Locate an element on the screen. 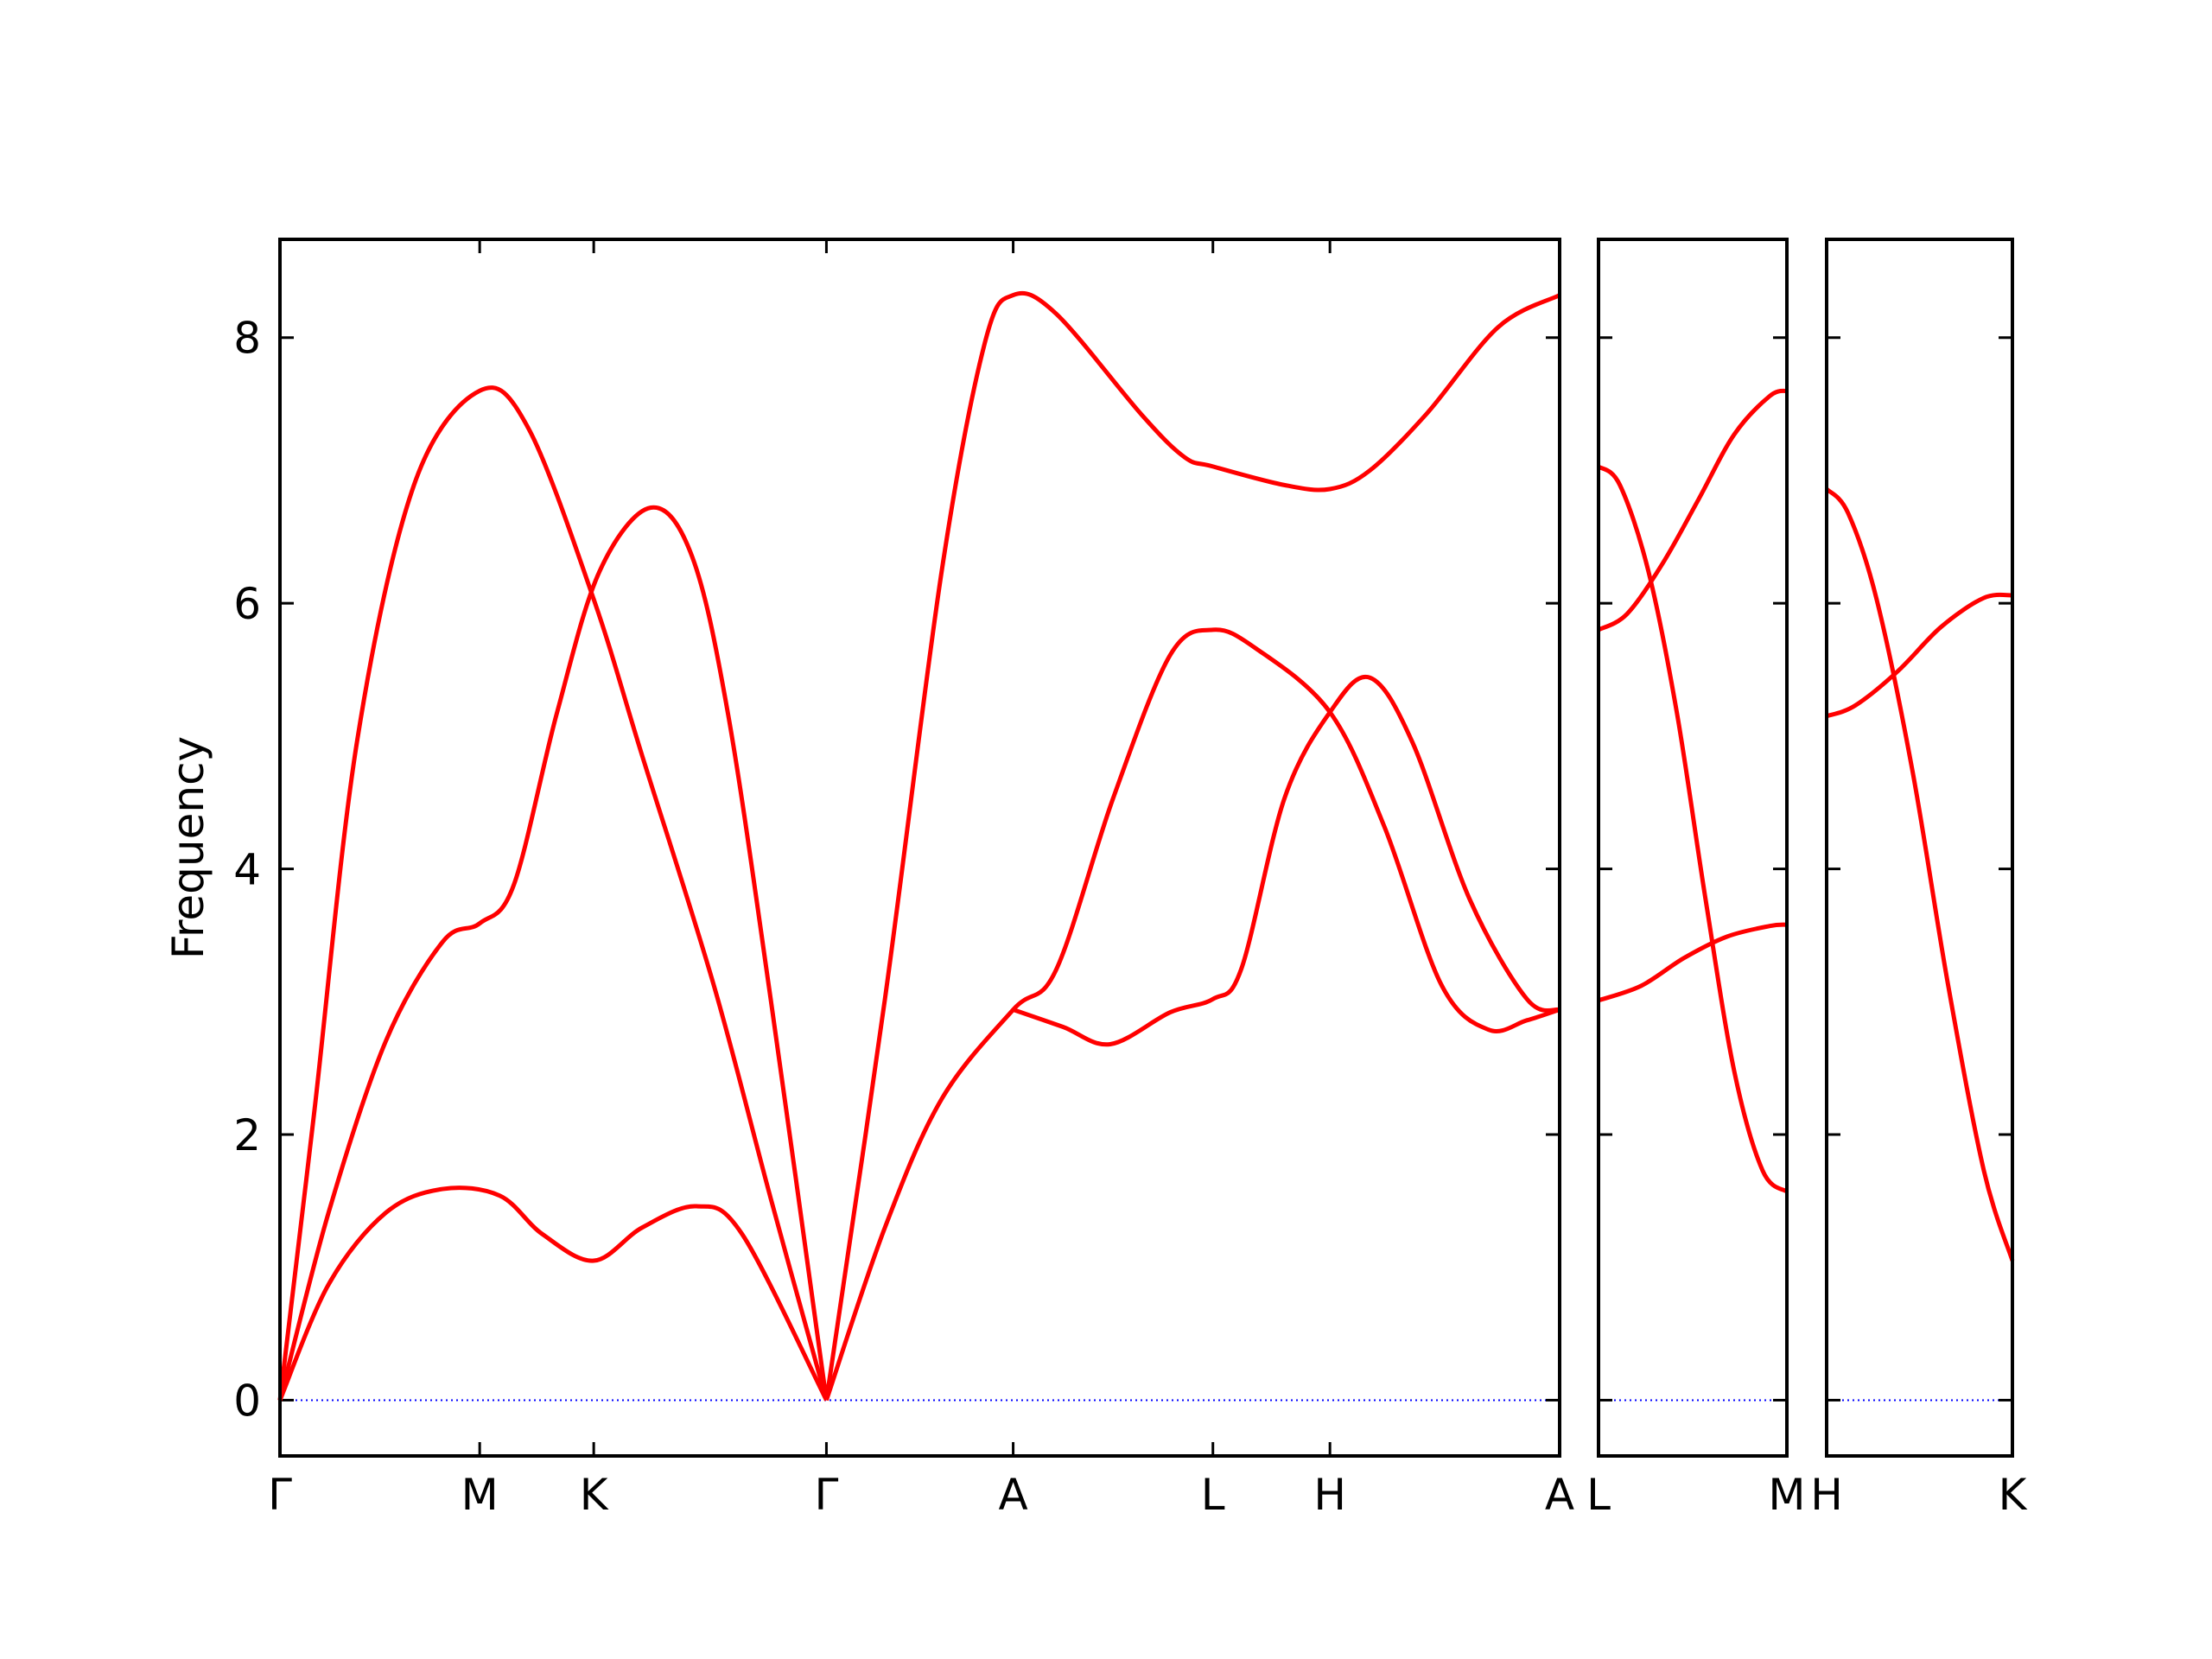 This screenshot has width=2212, height=1659. y-tick-label: 2 is located at coordinates (247, 1135).